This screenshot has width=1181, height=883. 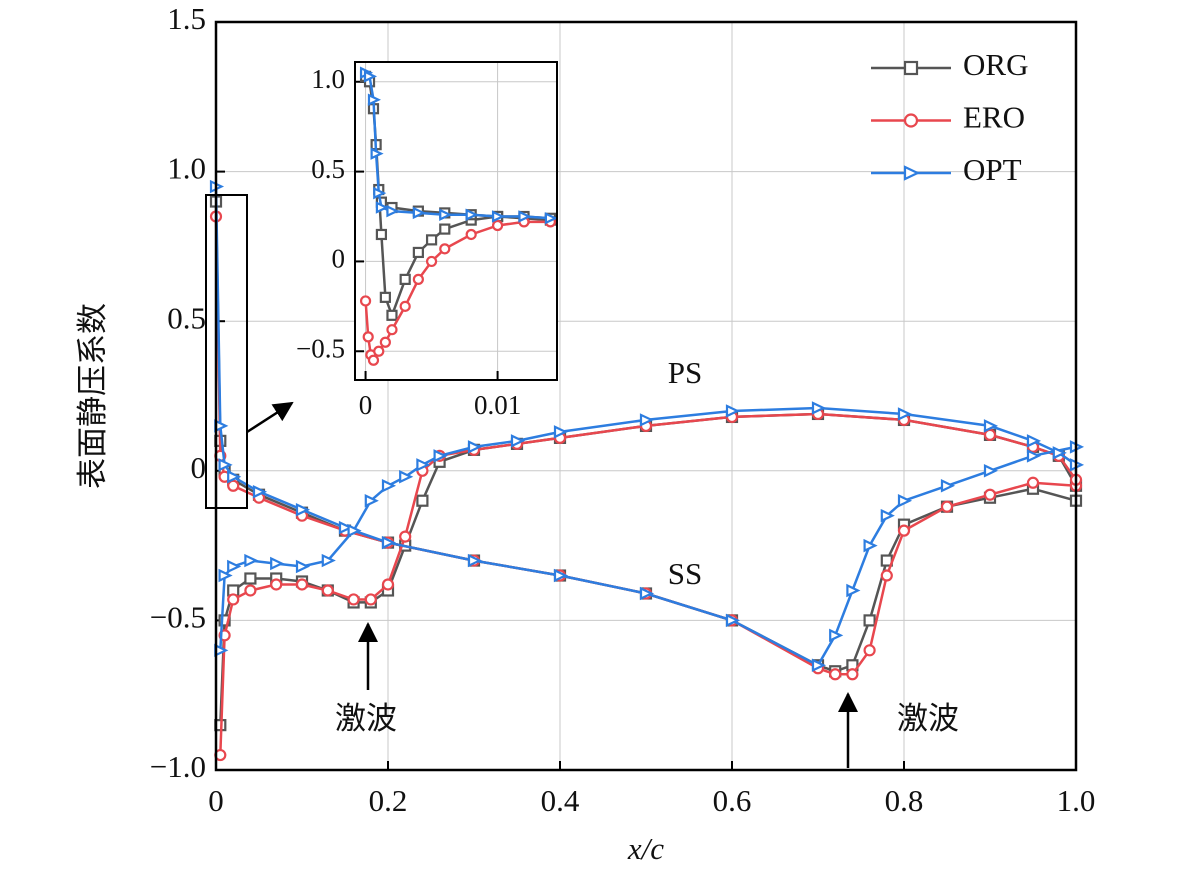 What do you see at coordinates (645, 848) in the screenshot?
I see `x-axis-label: x/c` at bounding box center [645, 848].